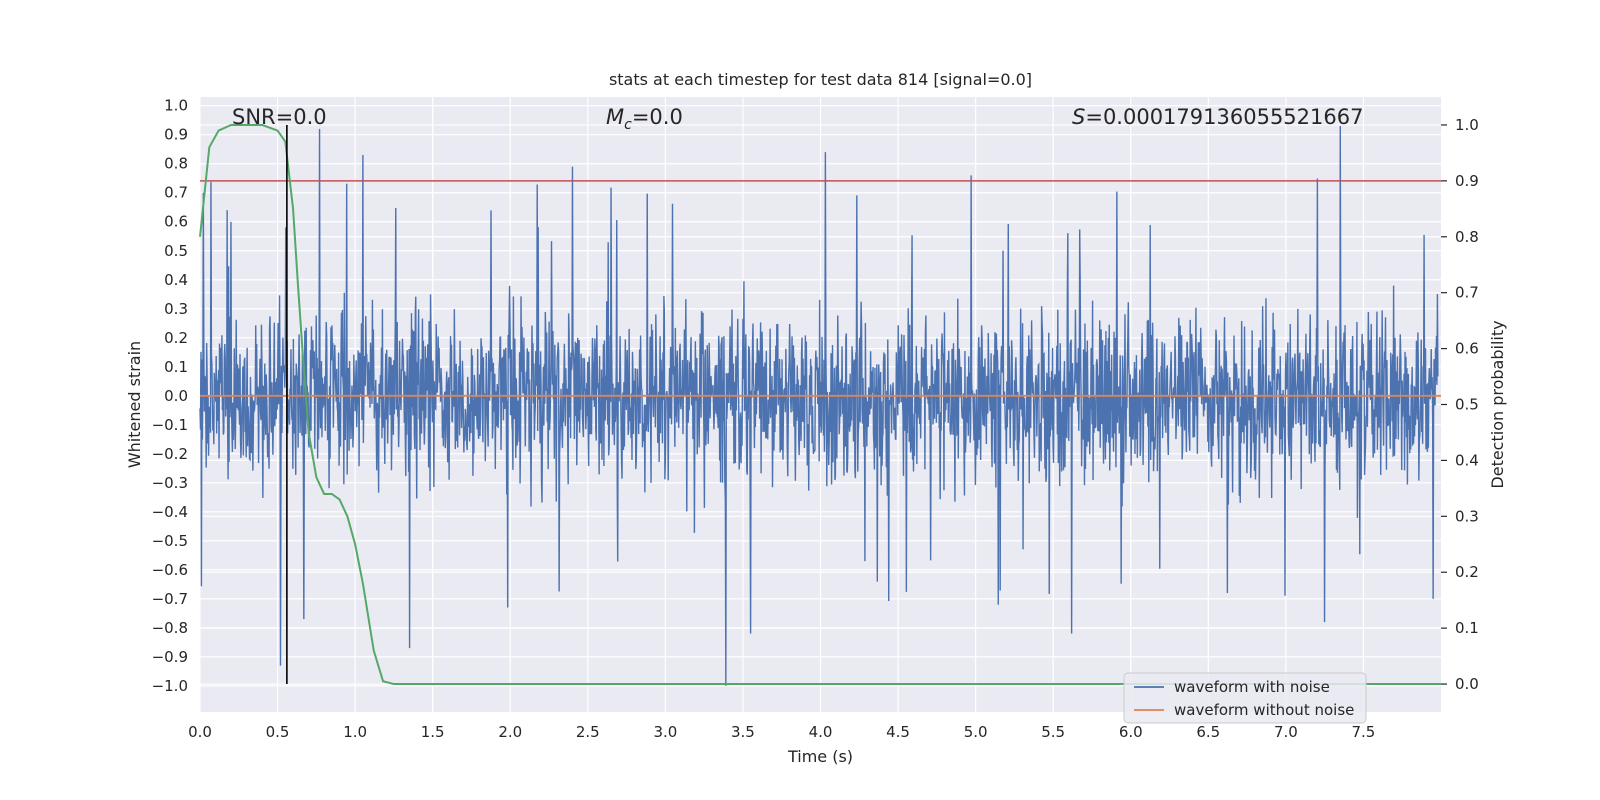 The image size is (1600, 800). Describe the element at coordinates (1053, 732) in the screenshot. I see `x-tick-label: 5.5` at that location.